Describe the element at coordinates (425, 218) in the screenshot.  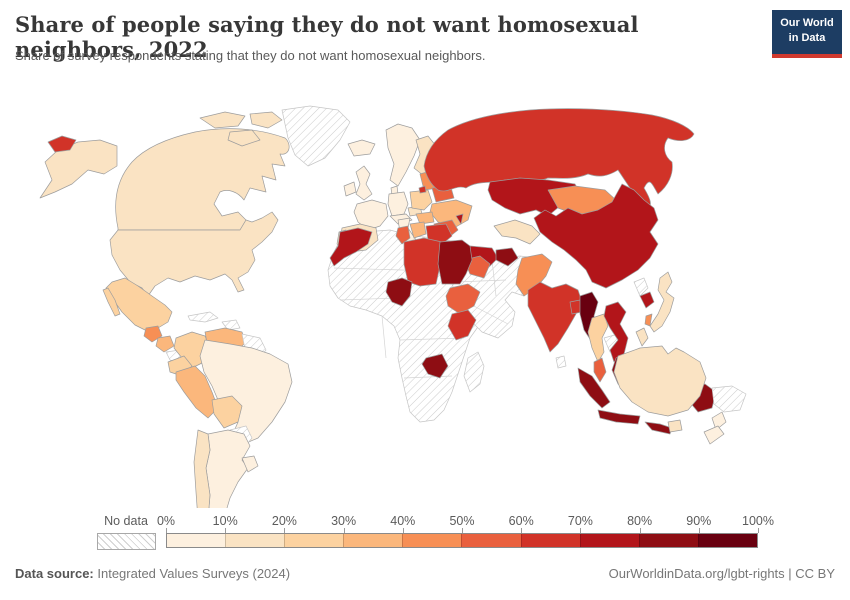
I see `country-hungary-slovakia` at that location.